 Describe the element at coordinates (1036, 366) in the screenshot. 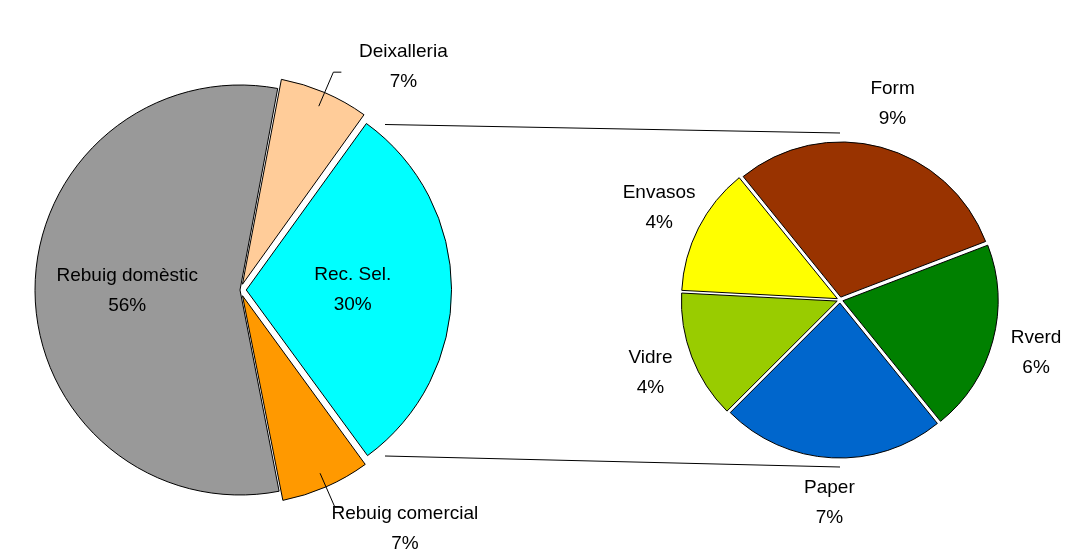

I see `data-label: 6%` at that location.